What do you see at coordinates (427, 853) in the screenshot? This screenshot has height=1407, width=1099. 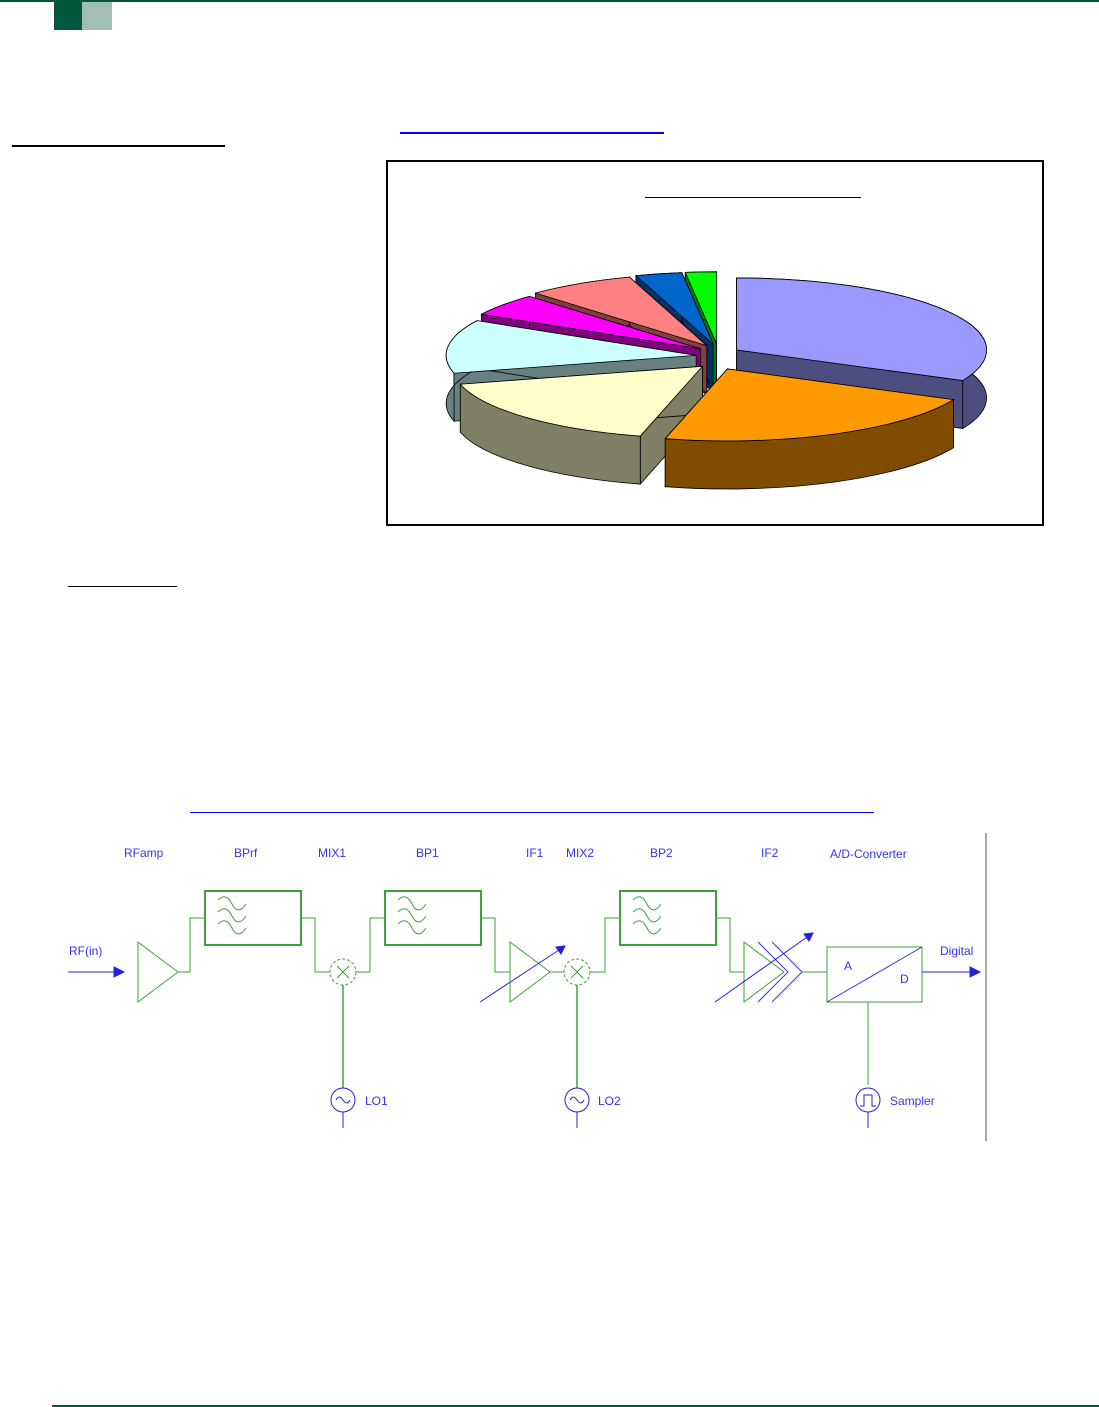 I see `label-bp1: BP1` at bounding box center [427, 853].